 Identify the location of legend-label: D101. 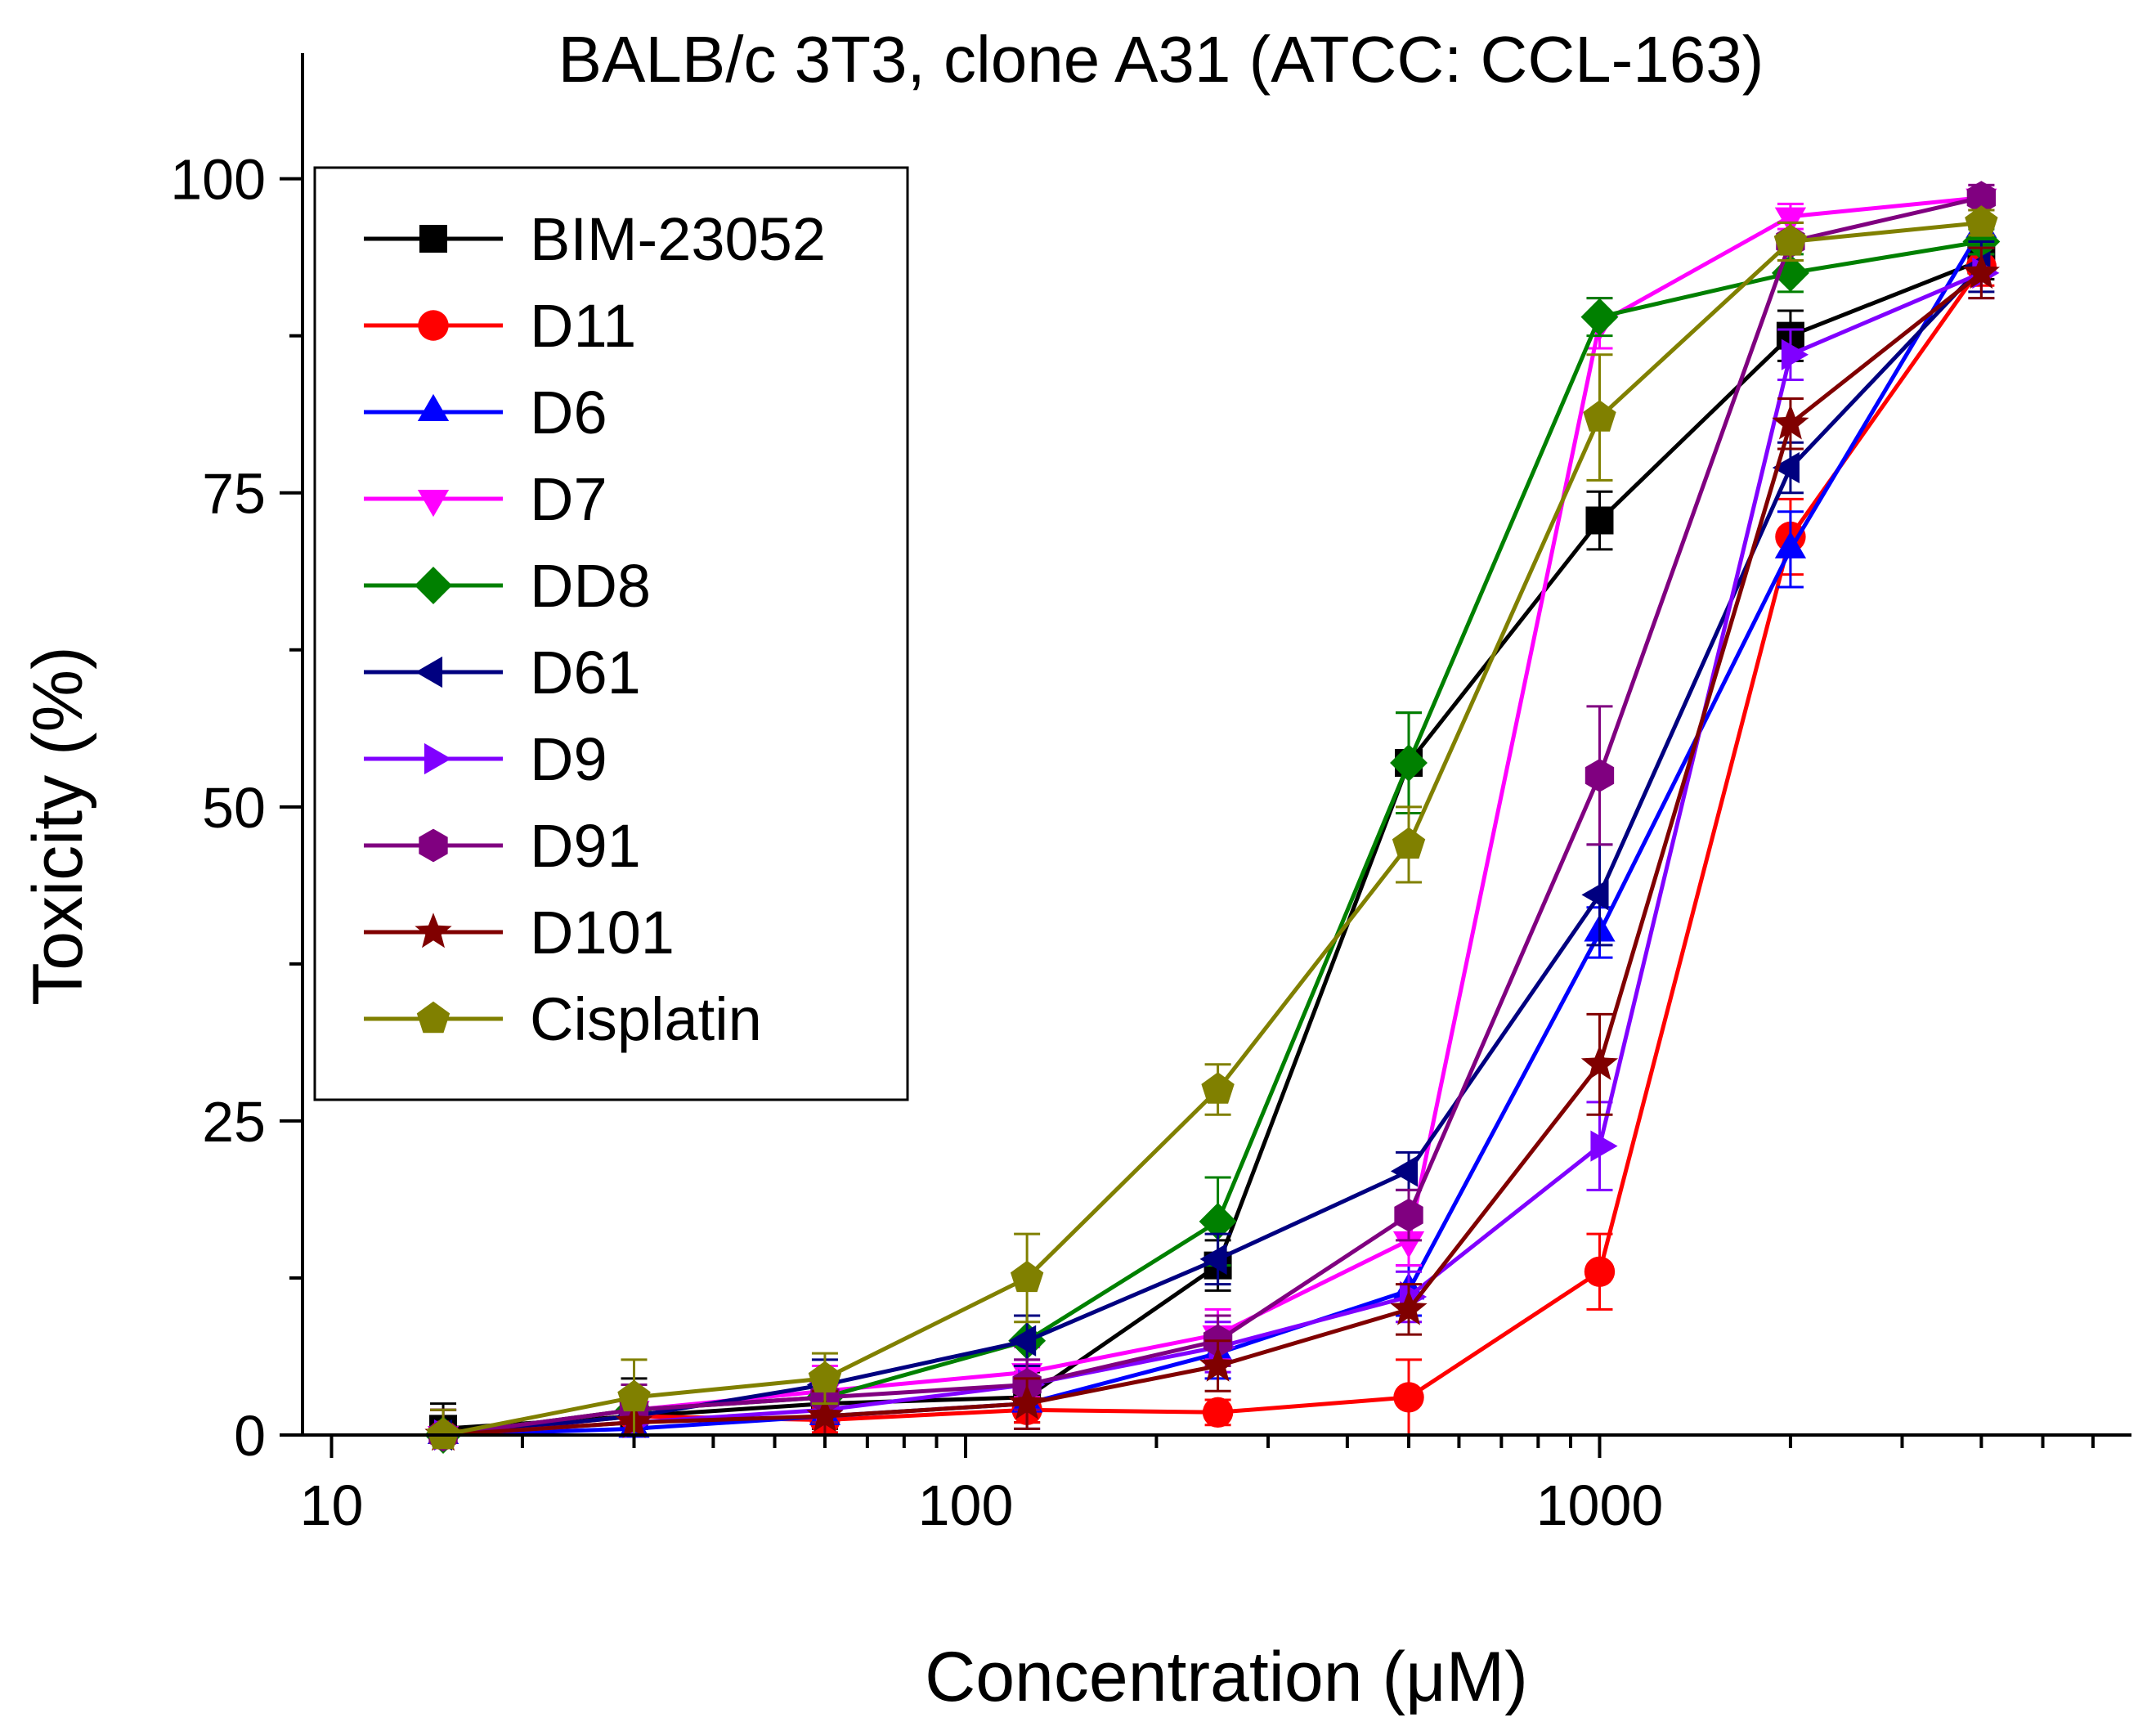
(602, 932).